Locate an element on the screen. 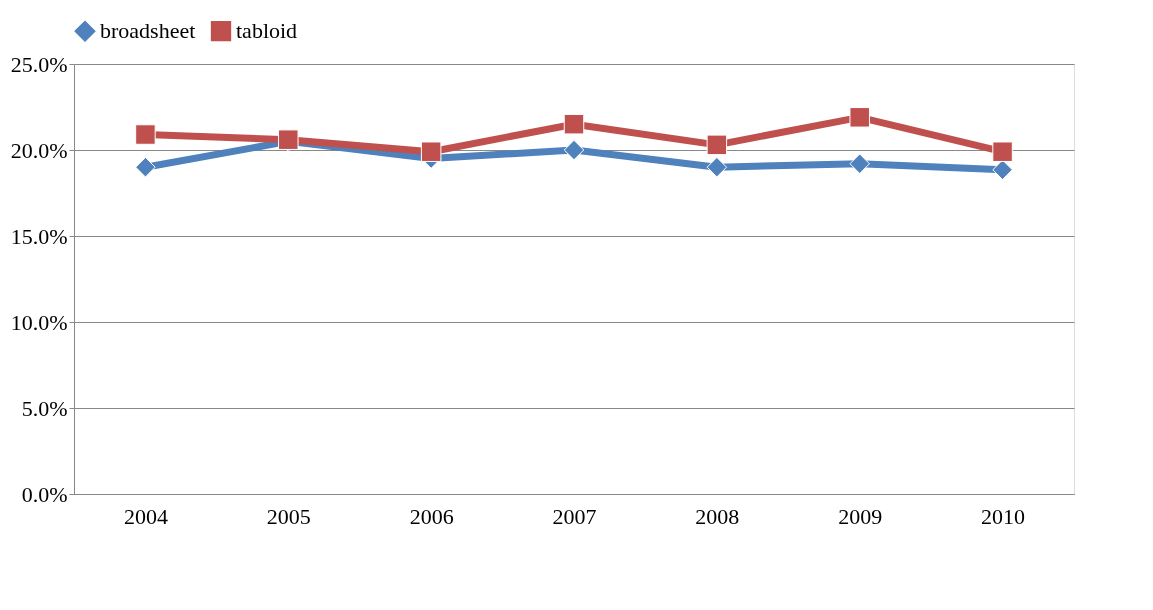 This screenshot has height=610, width=1153. x-tick-label: 2007 is located at coordinates (574, 516).